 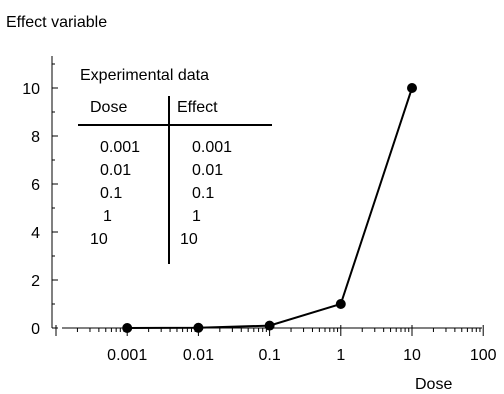 I want to click on y-axis: 0 2 4 6 8 10, so click(x=40, y=197).